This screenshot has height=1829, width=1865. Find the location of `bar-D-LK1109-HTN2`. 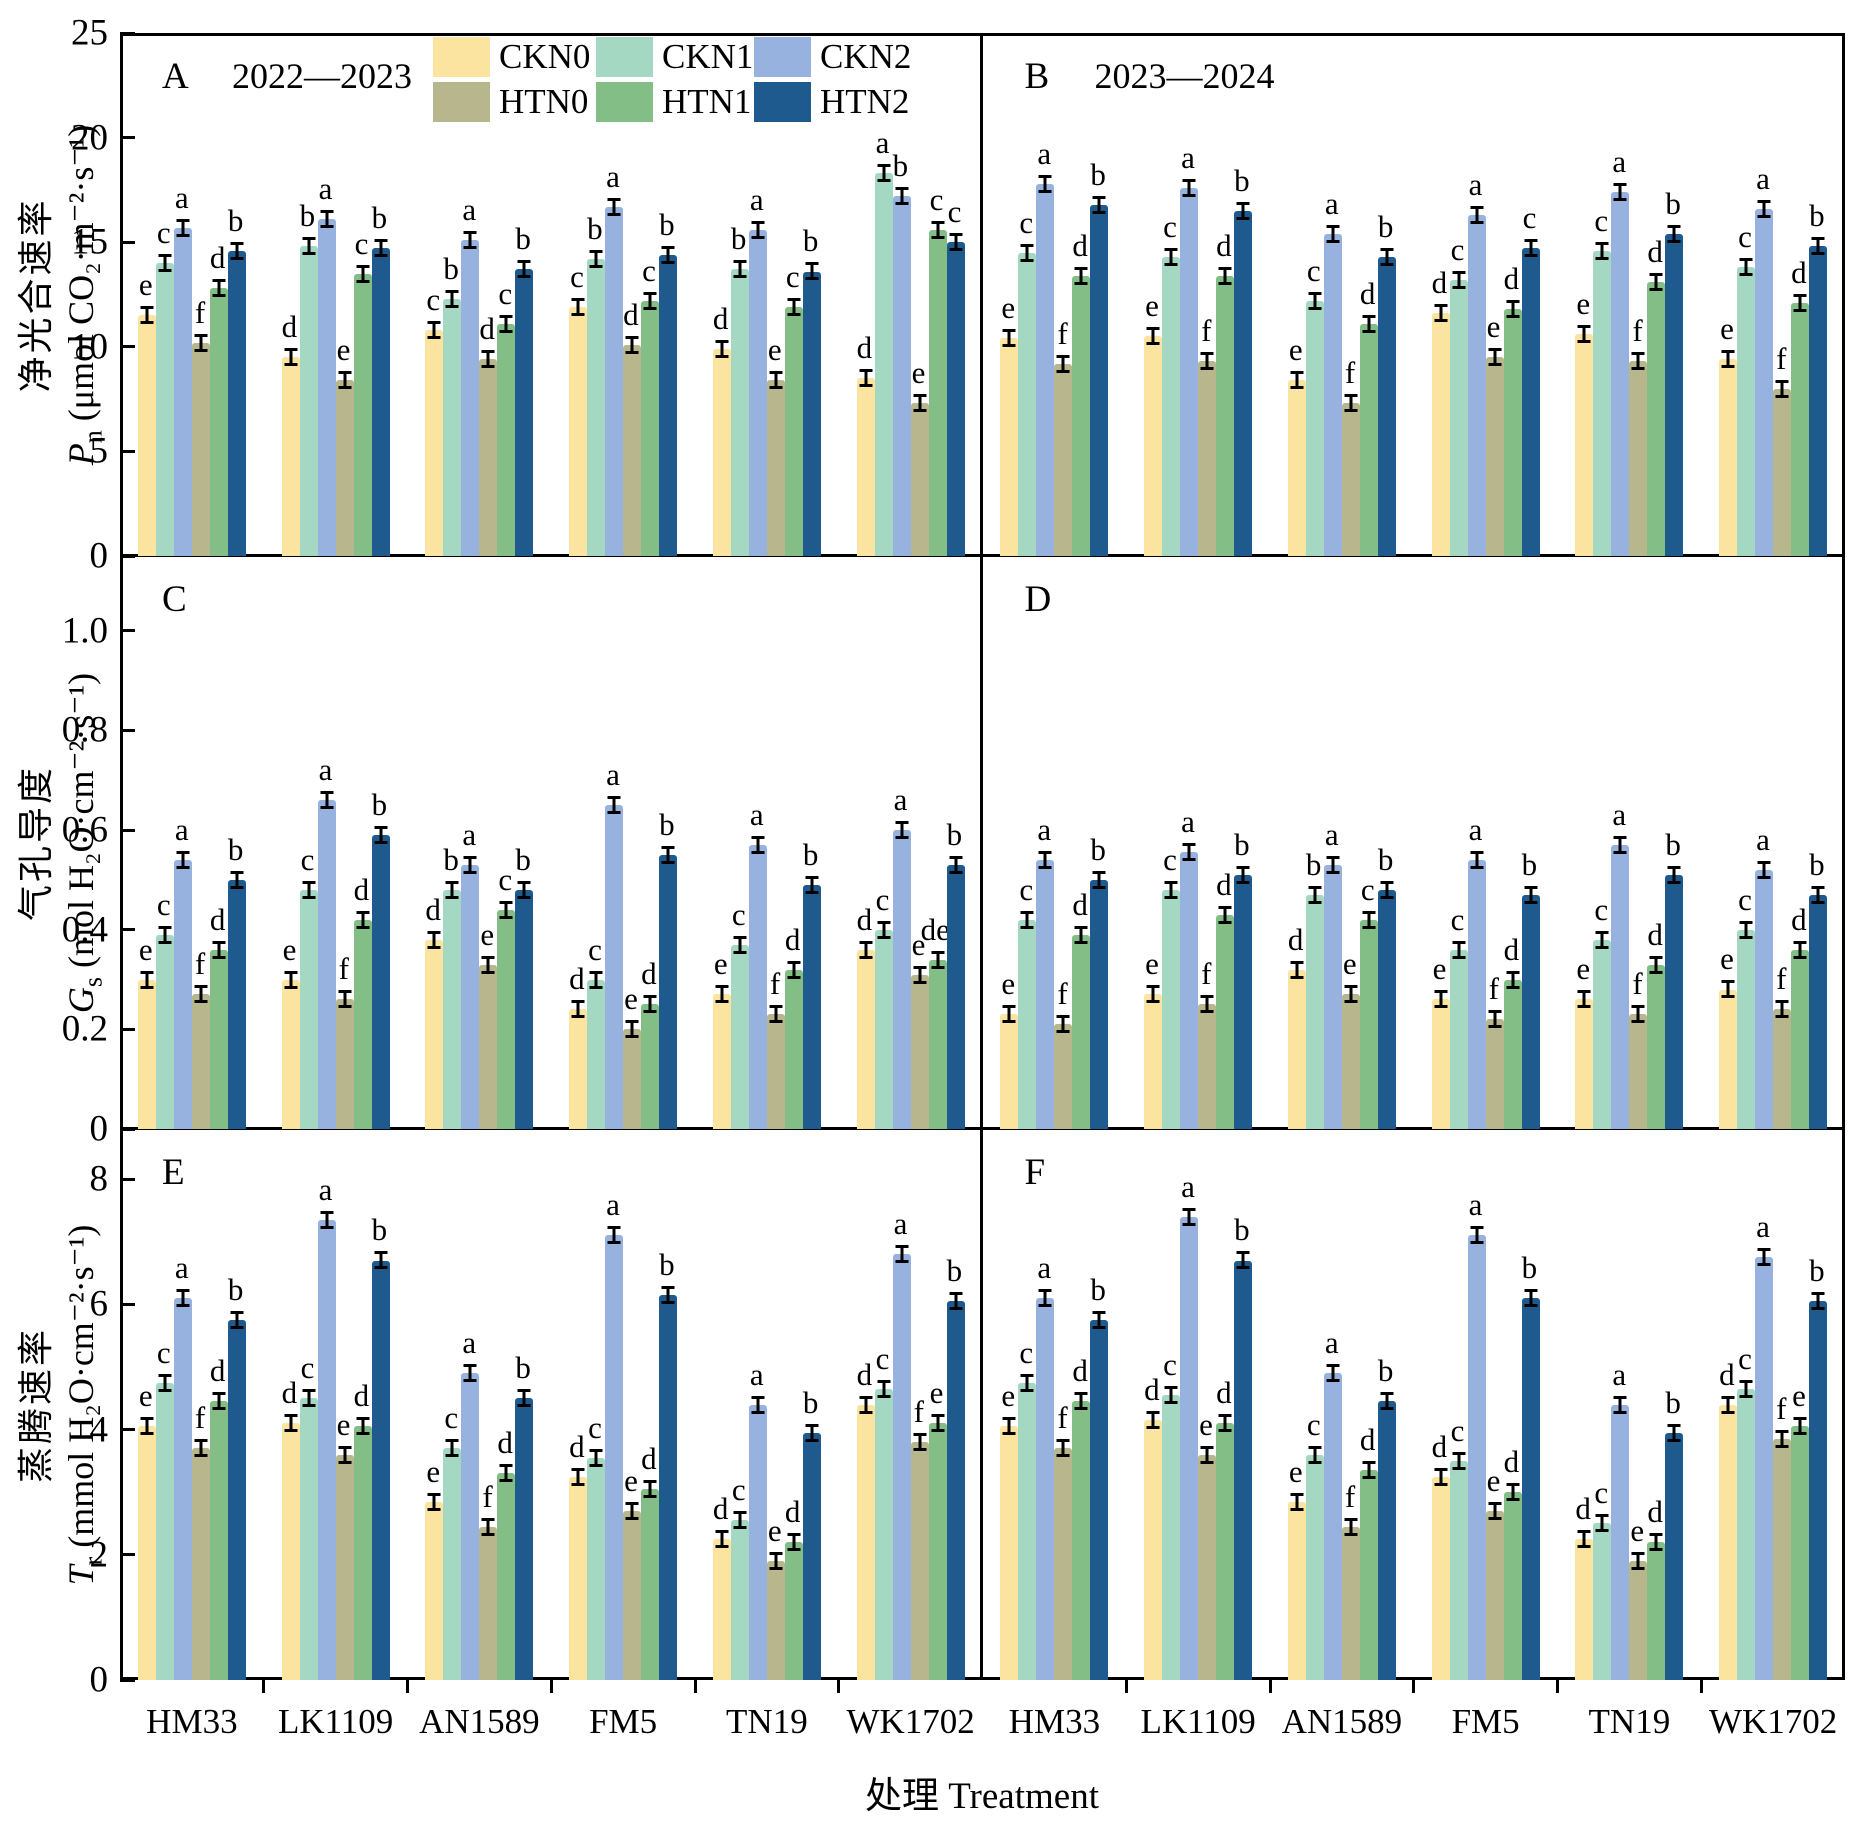

bar-D-LK1109-HTN2 is located at coordinates (1243, 1001).